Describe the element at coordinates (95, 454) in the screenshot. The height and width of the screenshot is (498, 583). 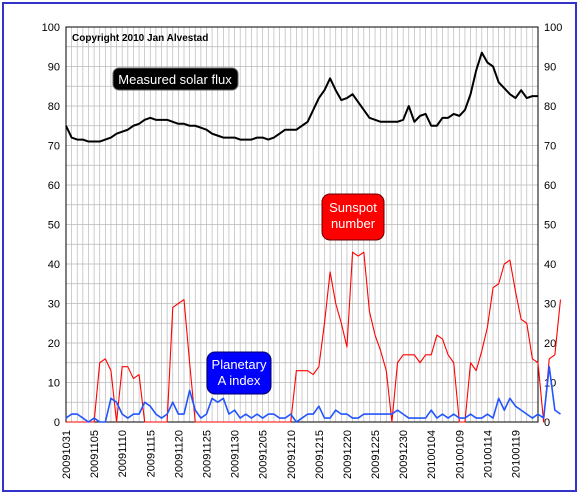
I see `x-tick-label: 20091105` at that location.